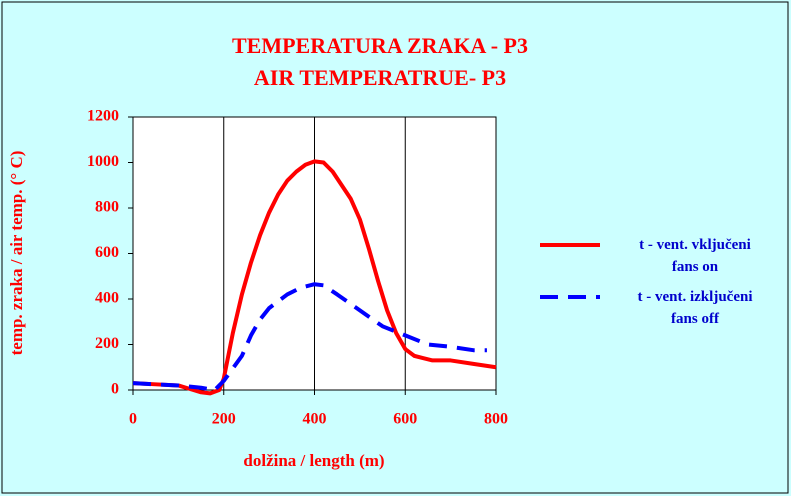 The width and height of the screenshot is (791, 496). I want to click on y-axis-label: temp. zraka / air temp. (° C), so click(16, 253).